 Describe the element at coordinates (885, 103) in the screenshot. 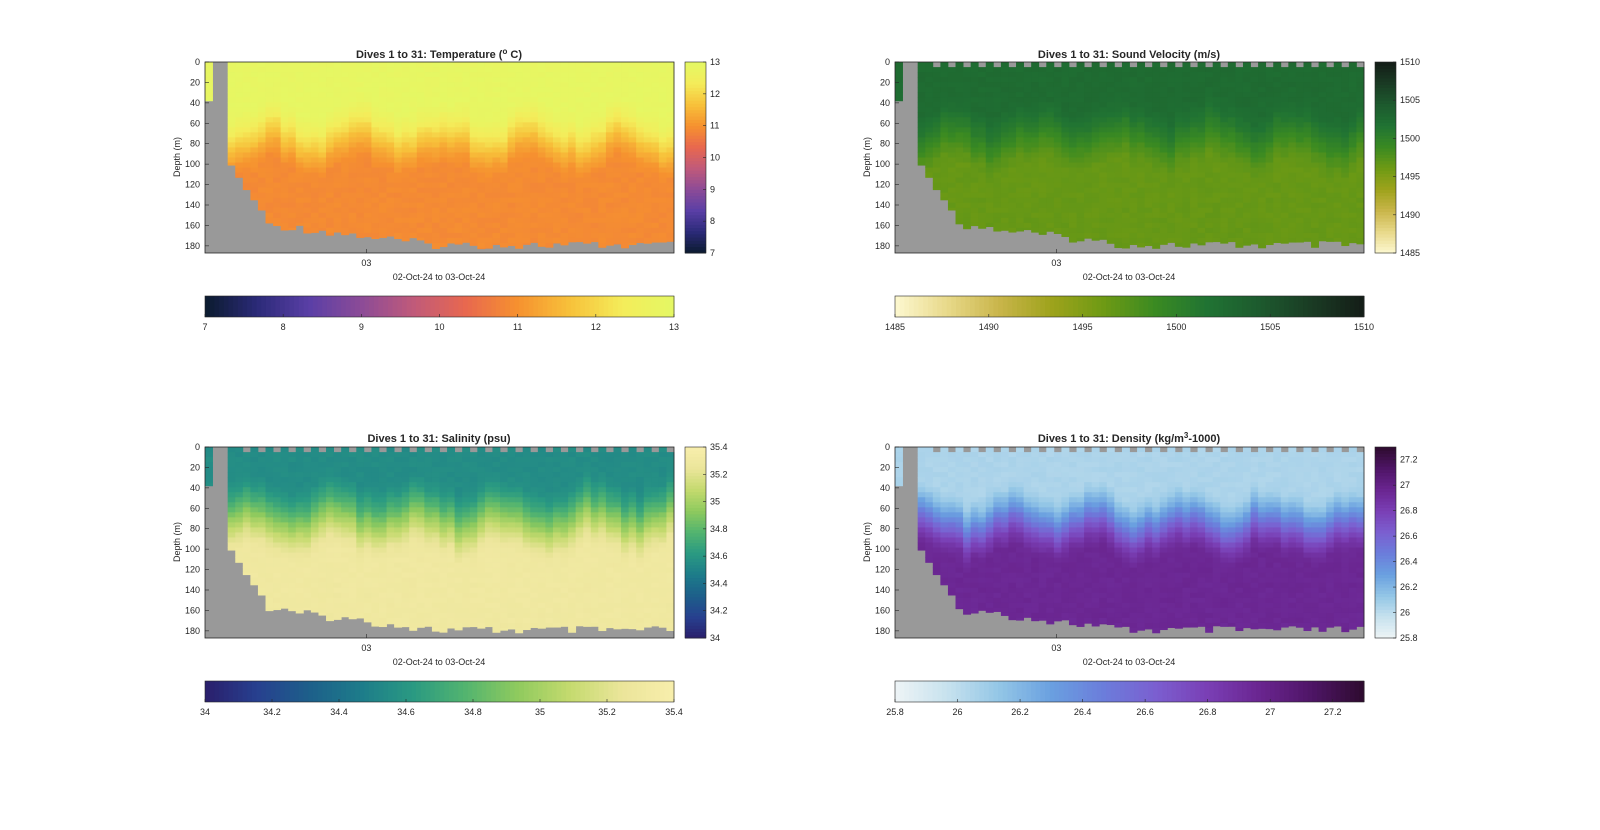

I see `y-tick-label: 40` at that location.